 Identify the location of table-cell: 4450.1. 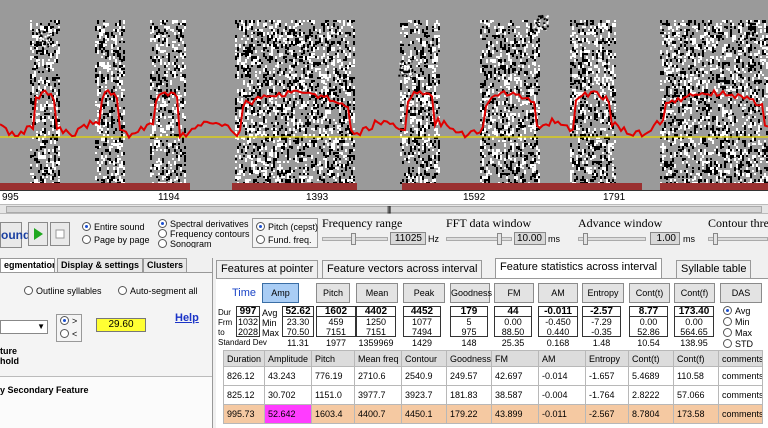
(424, 414).